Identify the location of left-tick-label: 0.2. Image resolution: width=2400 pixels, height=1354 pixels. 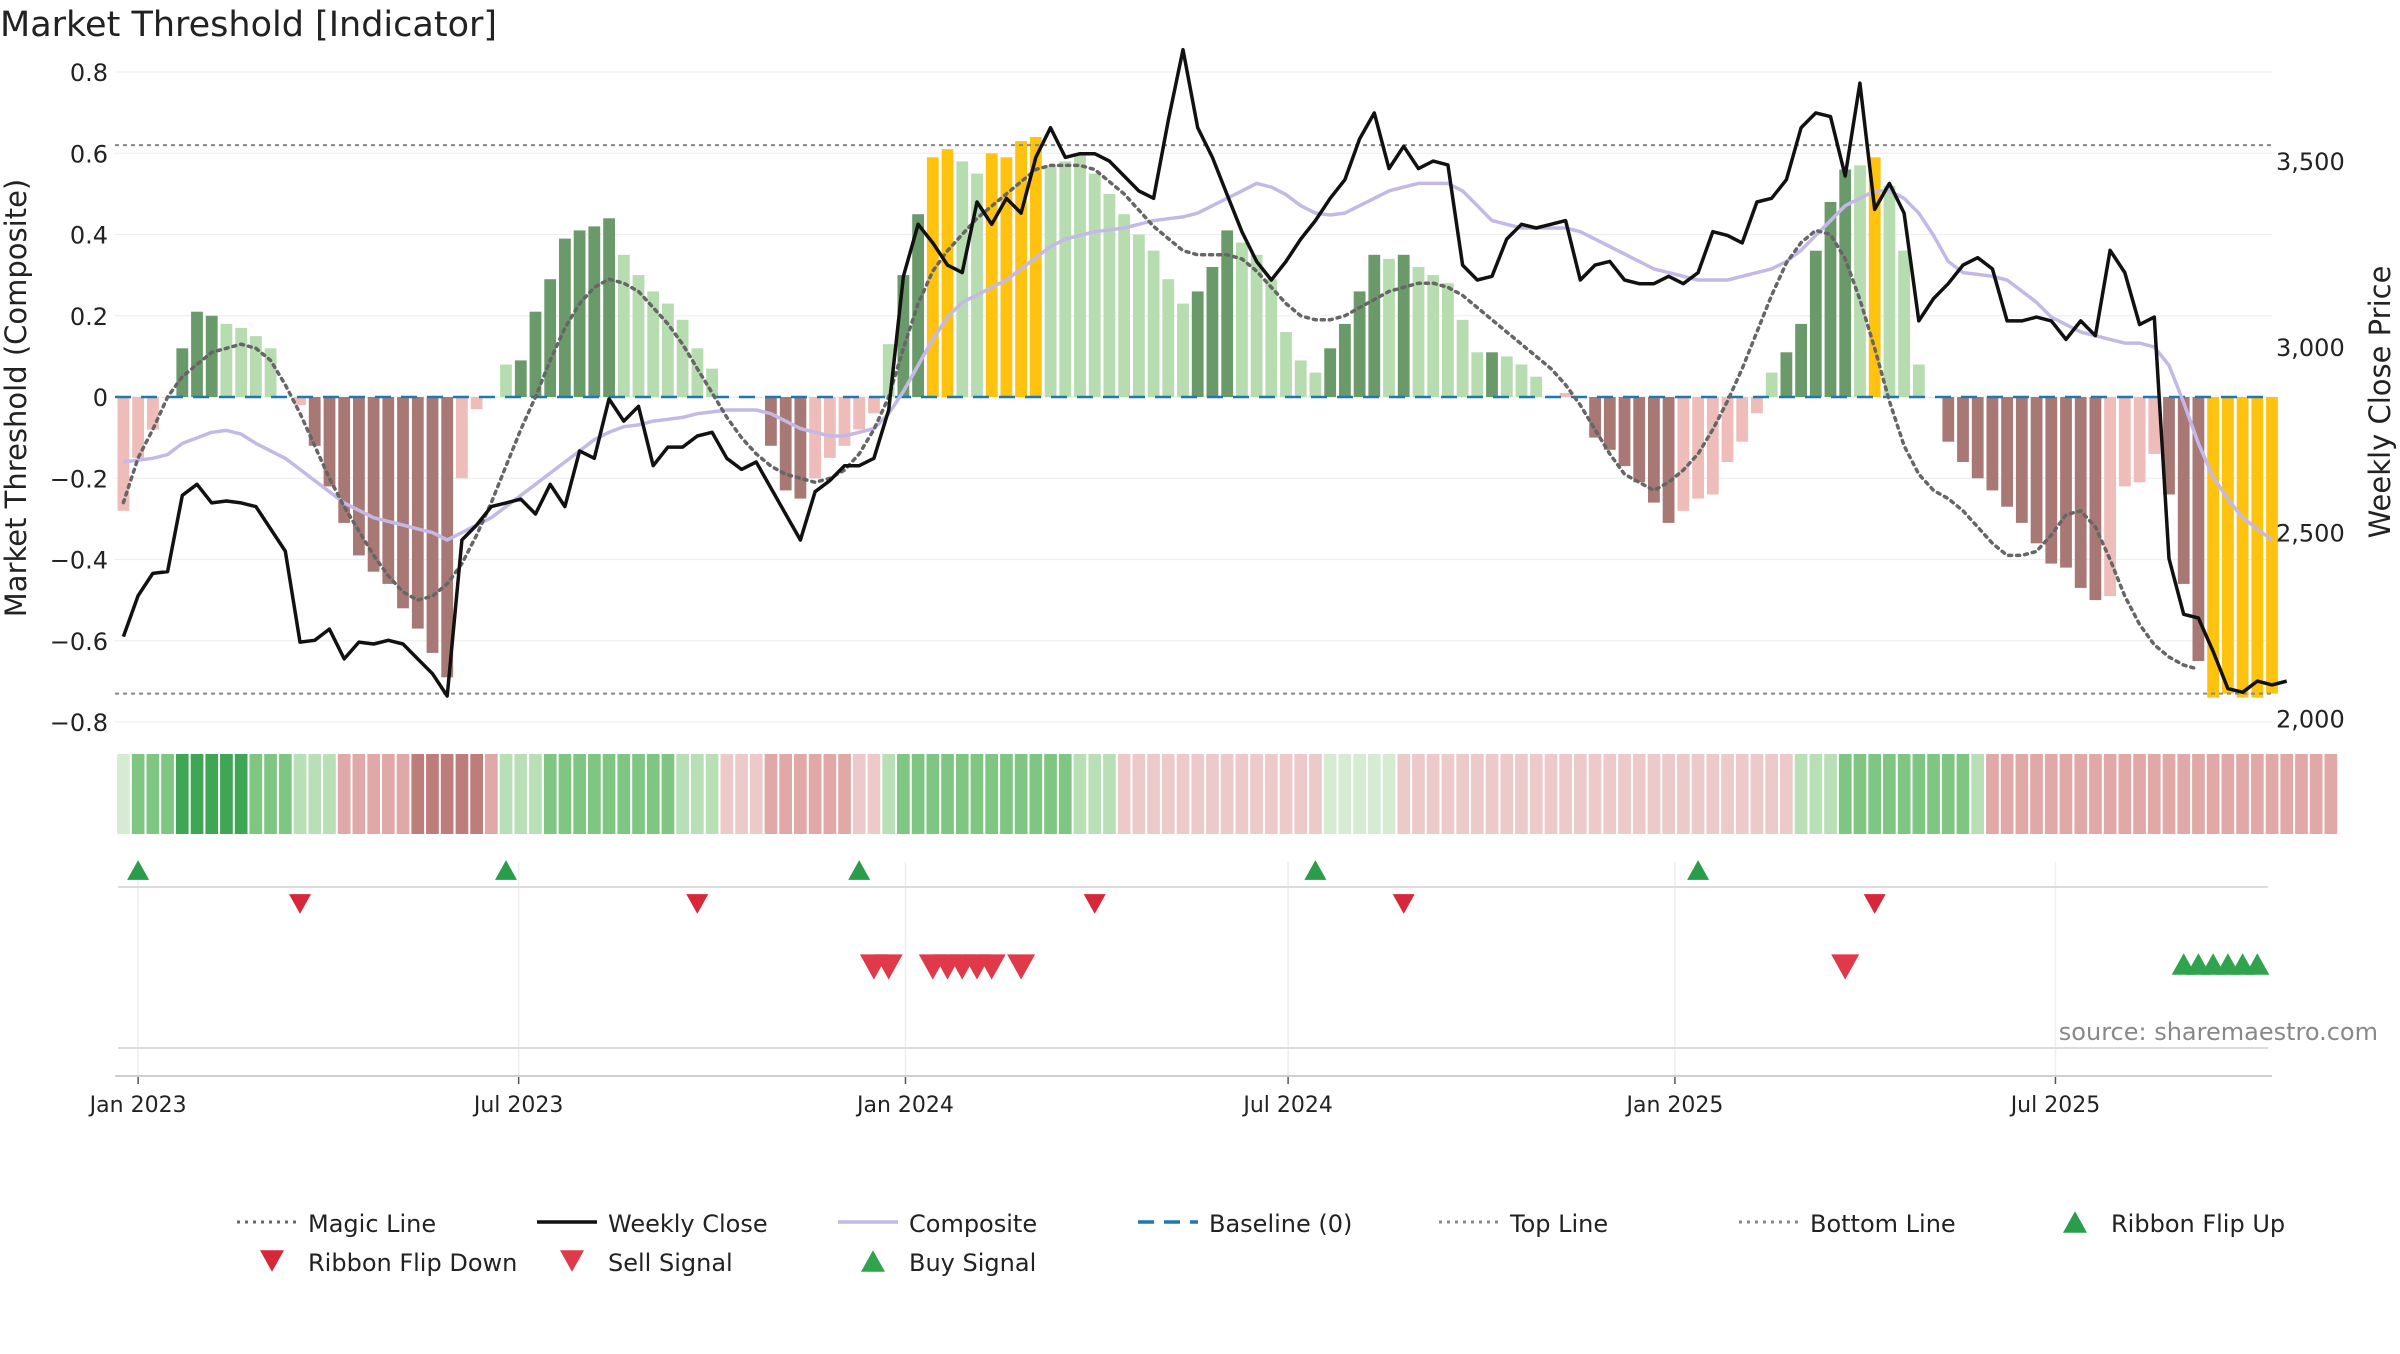
(89, 317).